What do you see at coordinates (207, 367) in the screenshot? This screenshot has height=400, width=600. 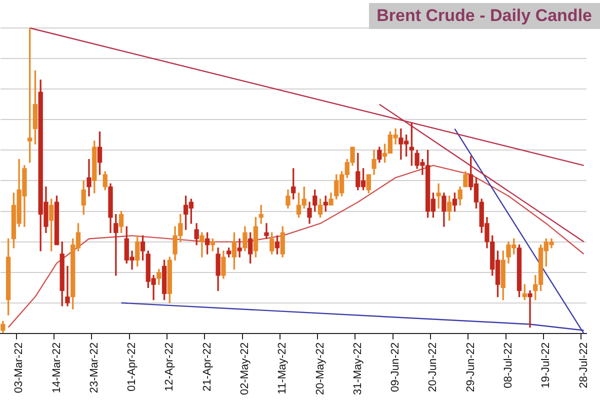 I see `x-tick-label: 21-Apr-22` at bounding box center [207, 367].